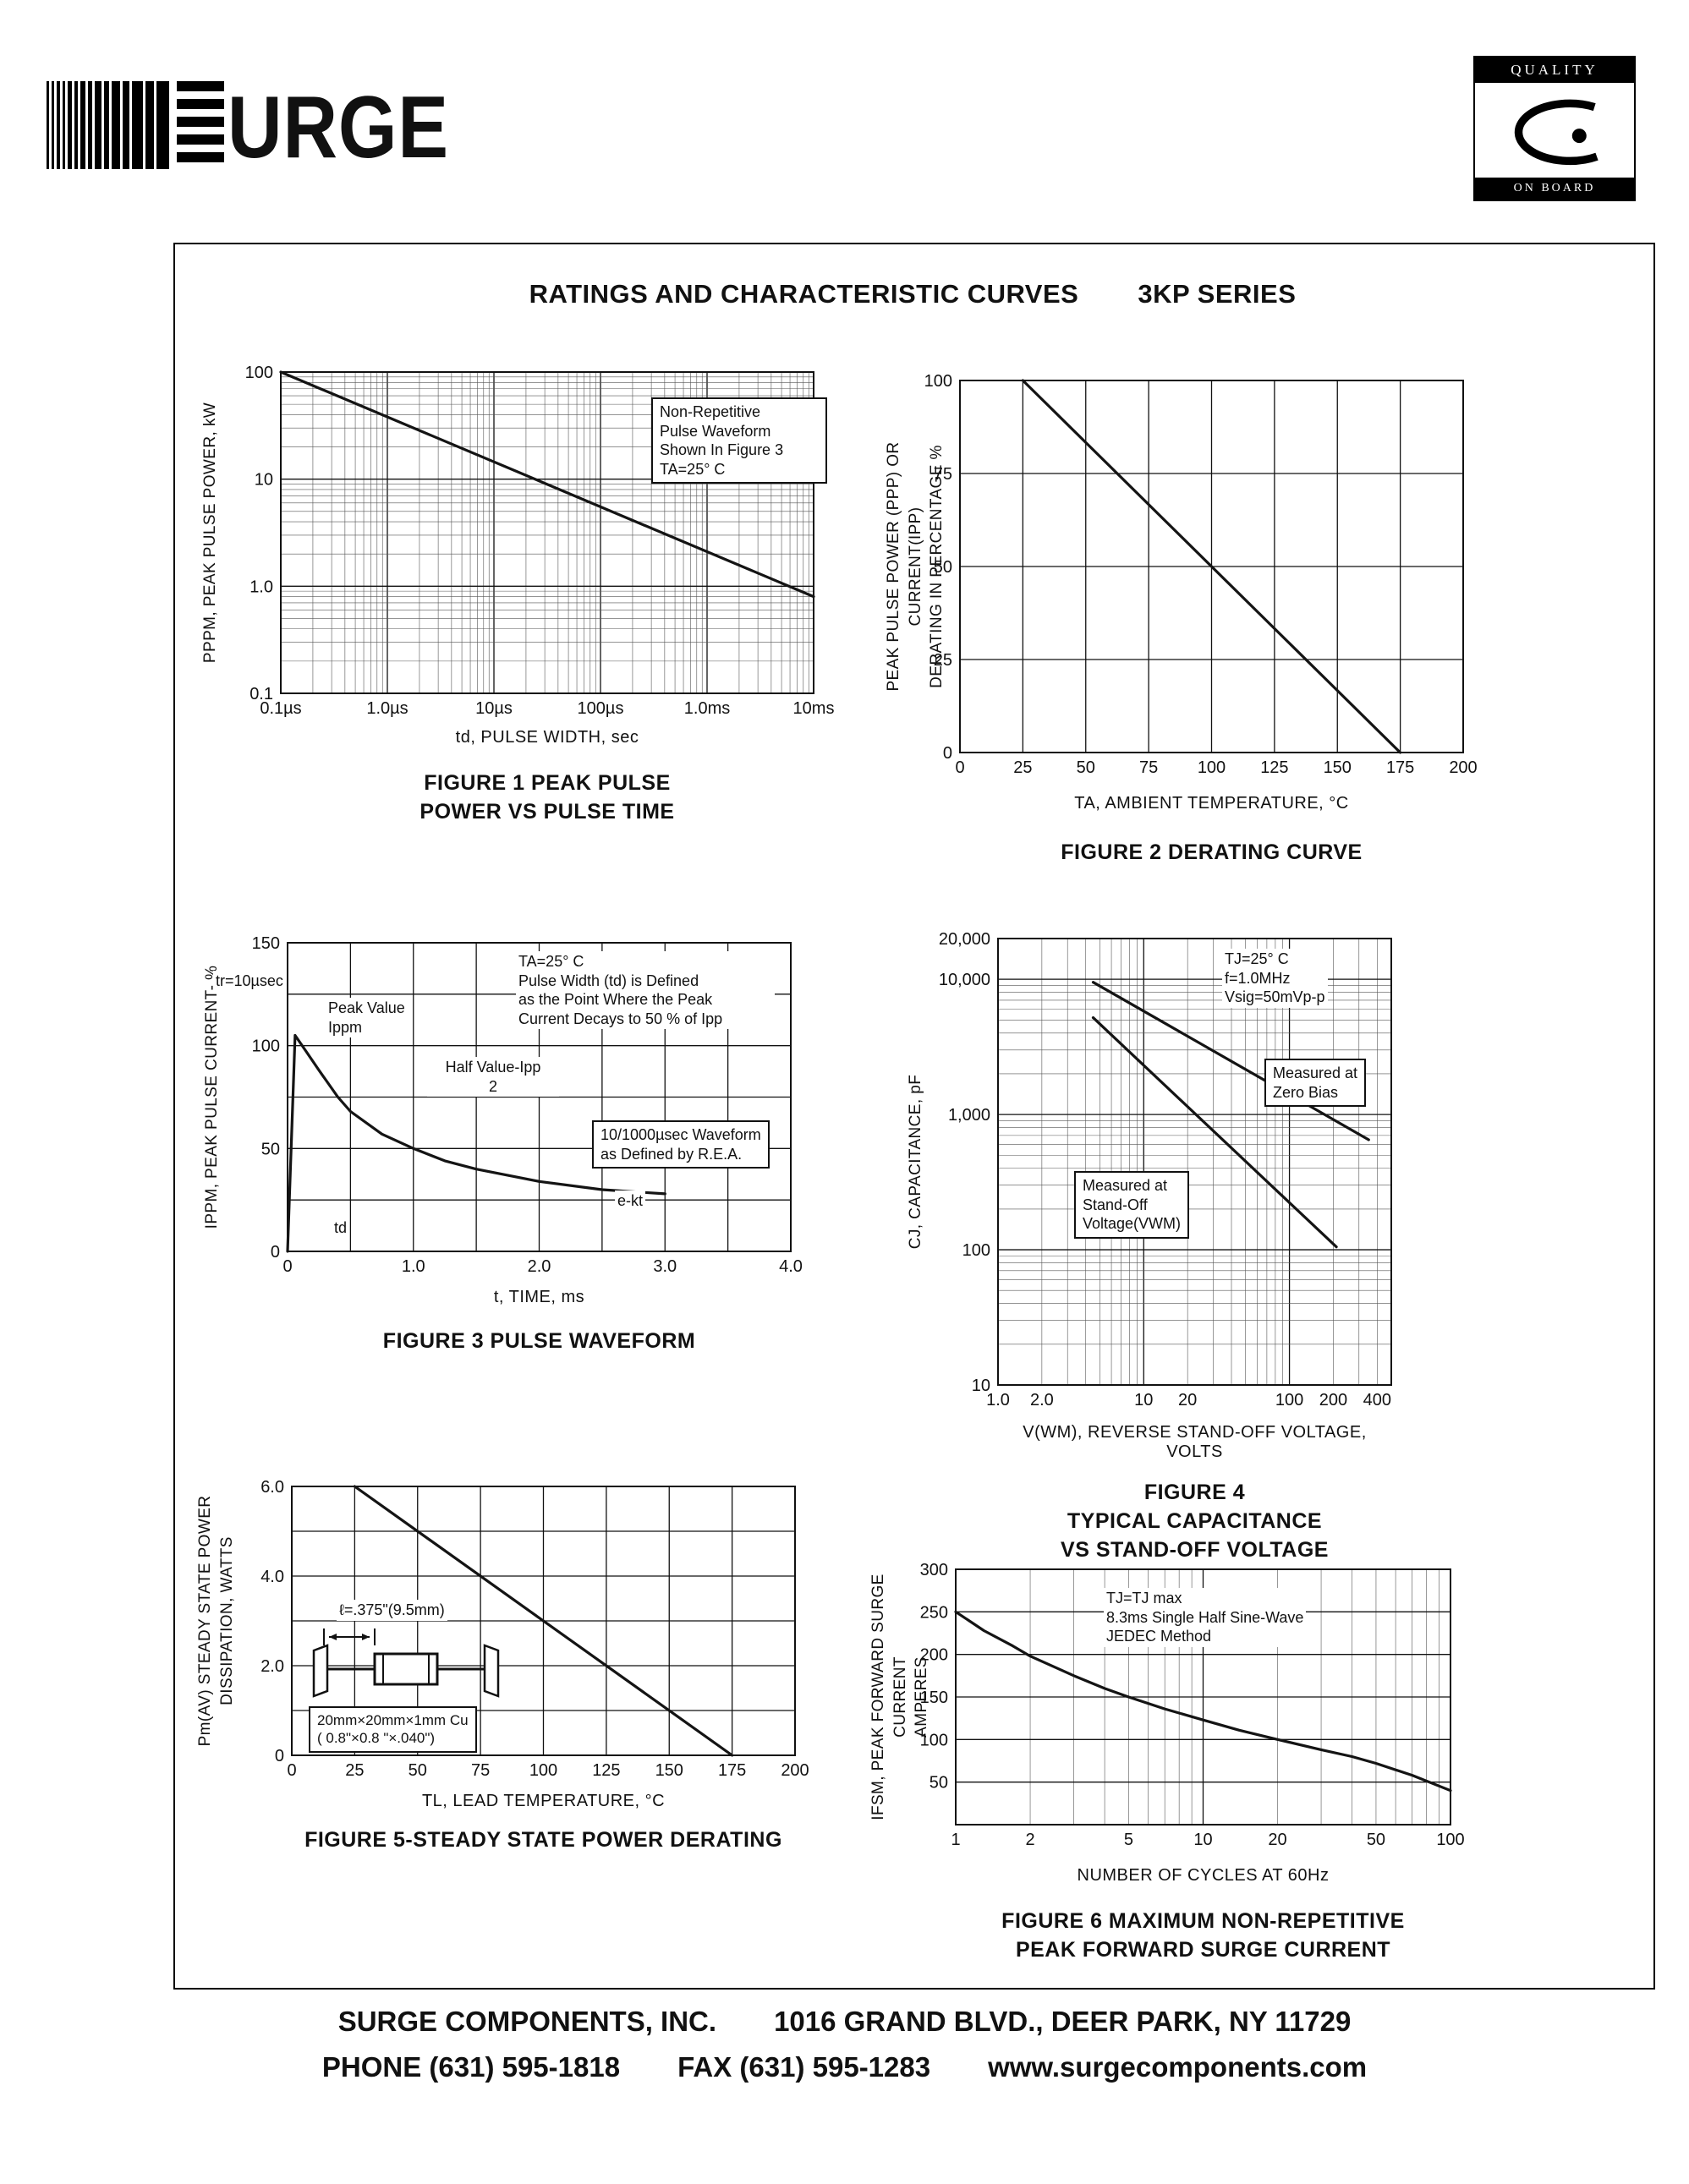  What do you see at coordinates (341, 1228) in the screenshot?
I see `fig3-annotation-td: td` at bounding box center [341, 1228].